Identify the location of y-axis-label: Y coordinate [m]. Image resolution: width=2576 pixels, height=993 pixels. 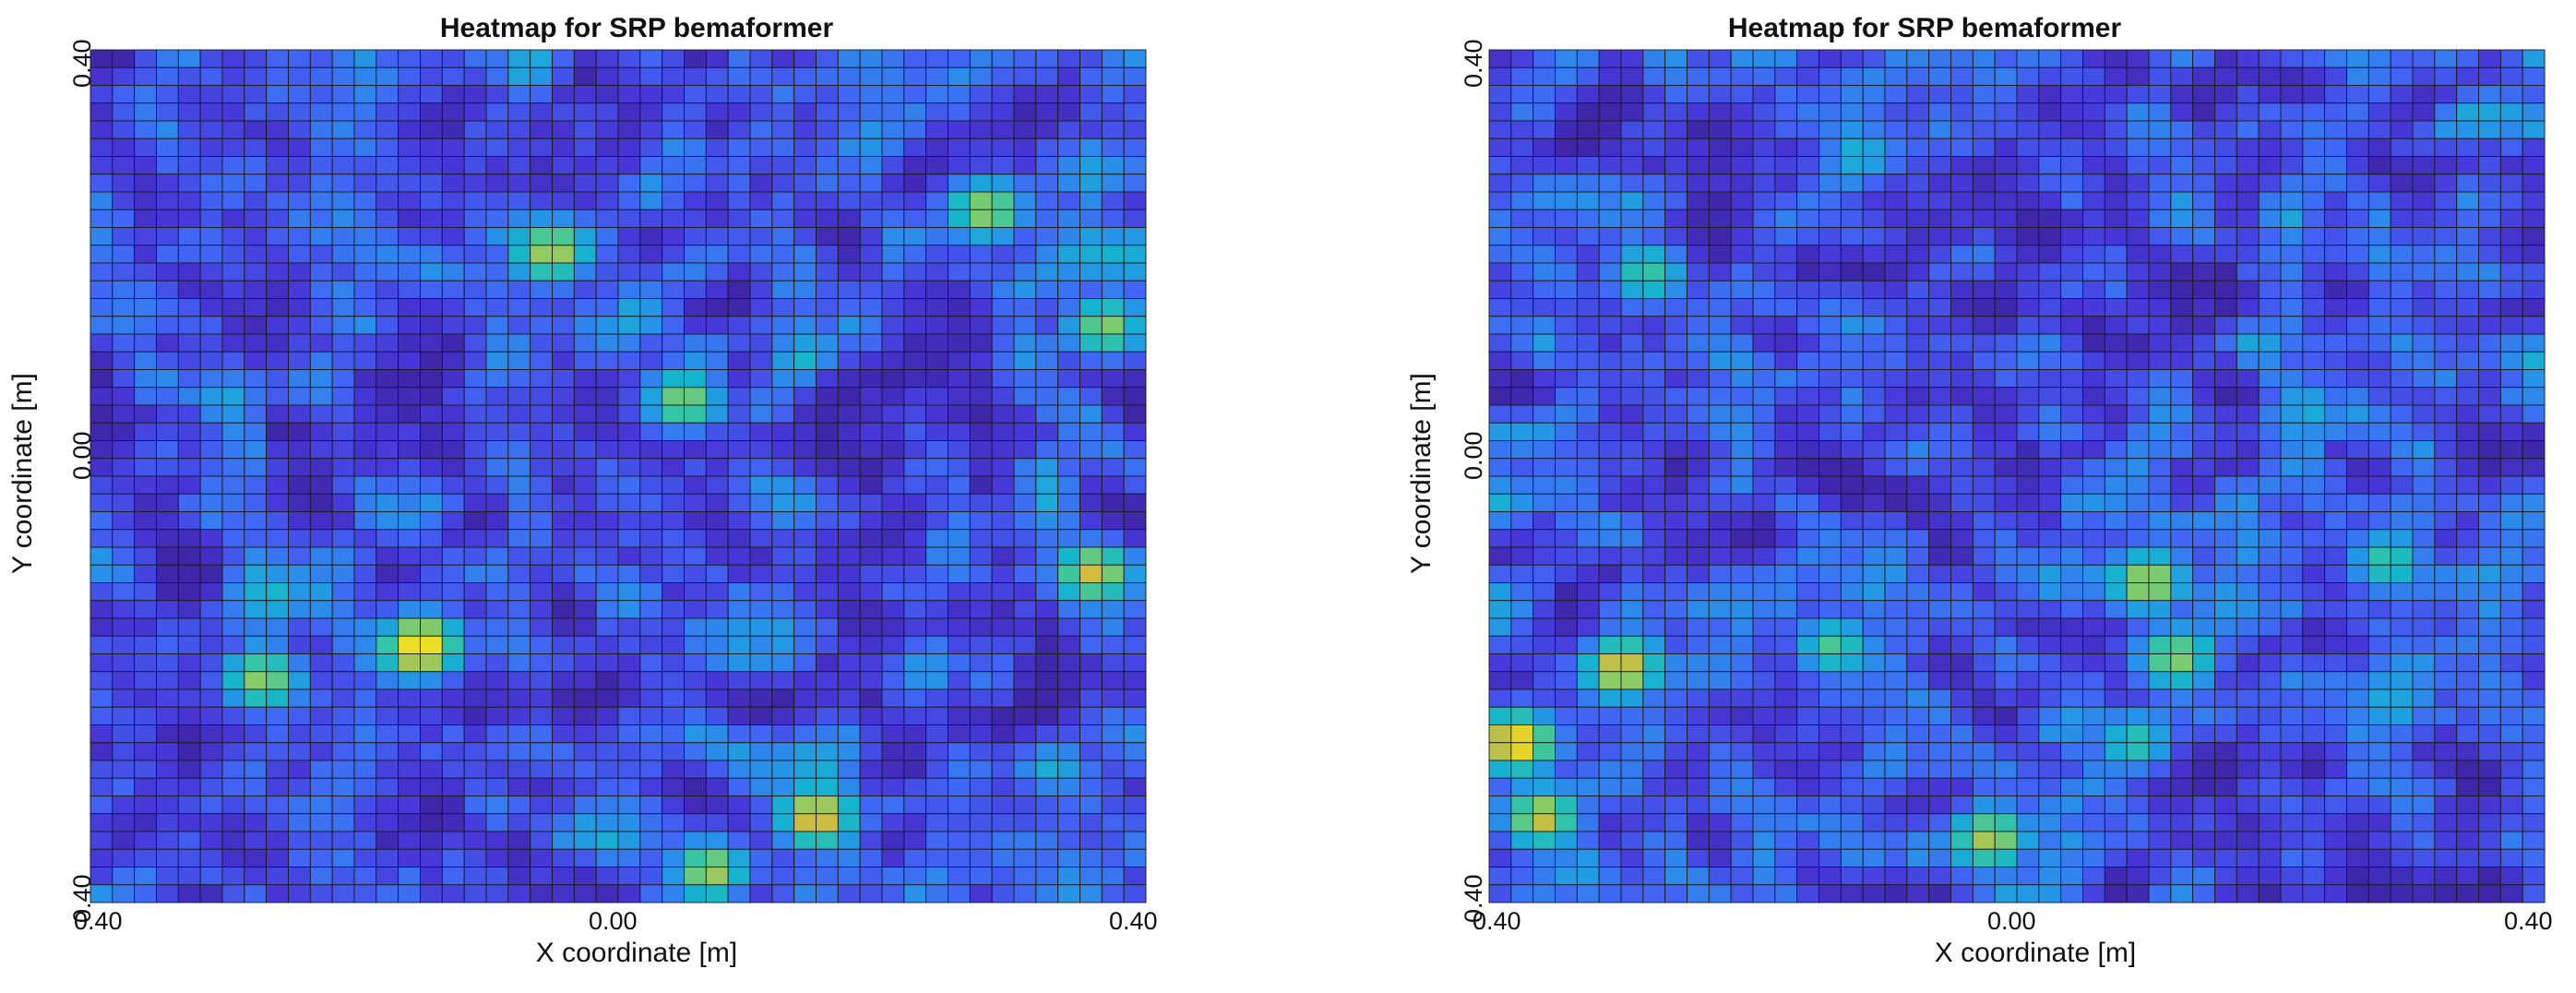
(1421, 473).